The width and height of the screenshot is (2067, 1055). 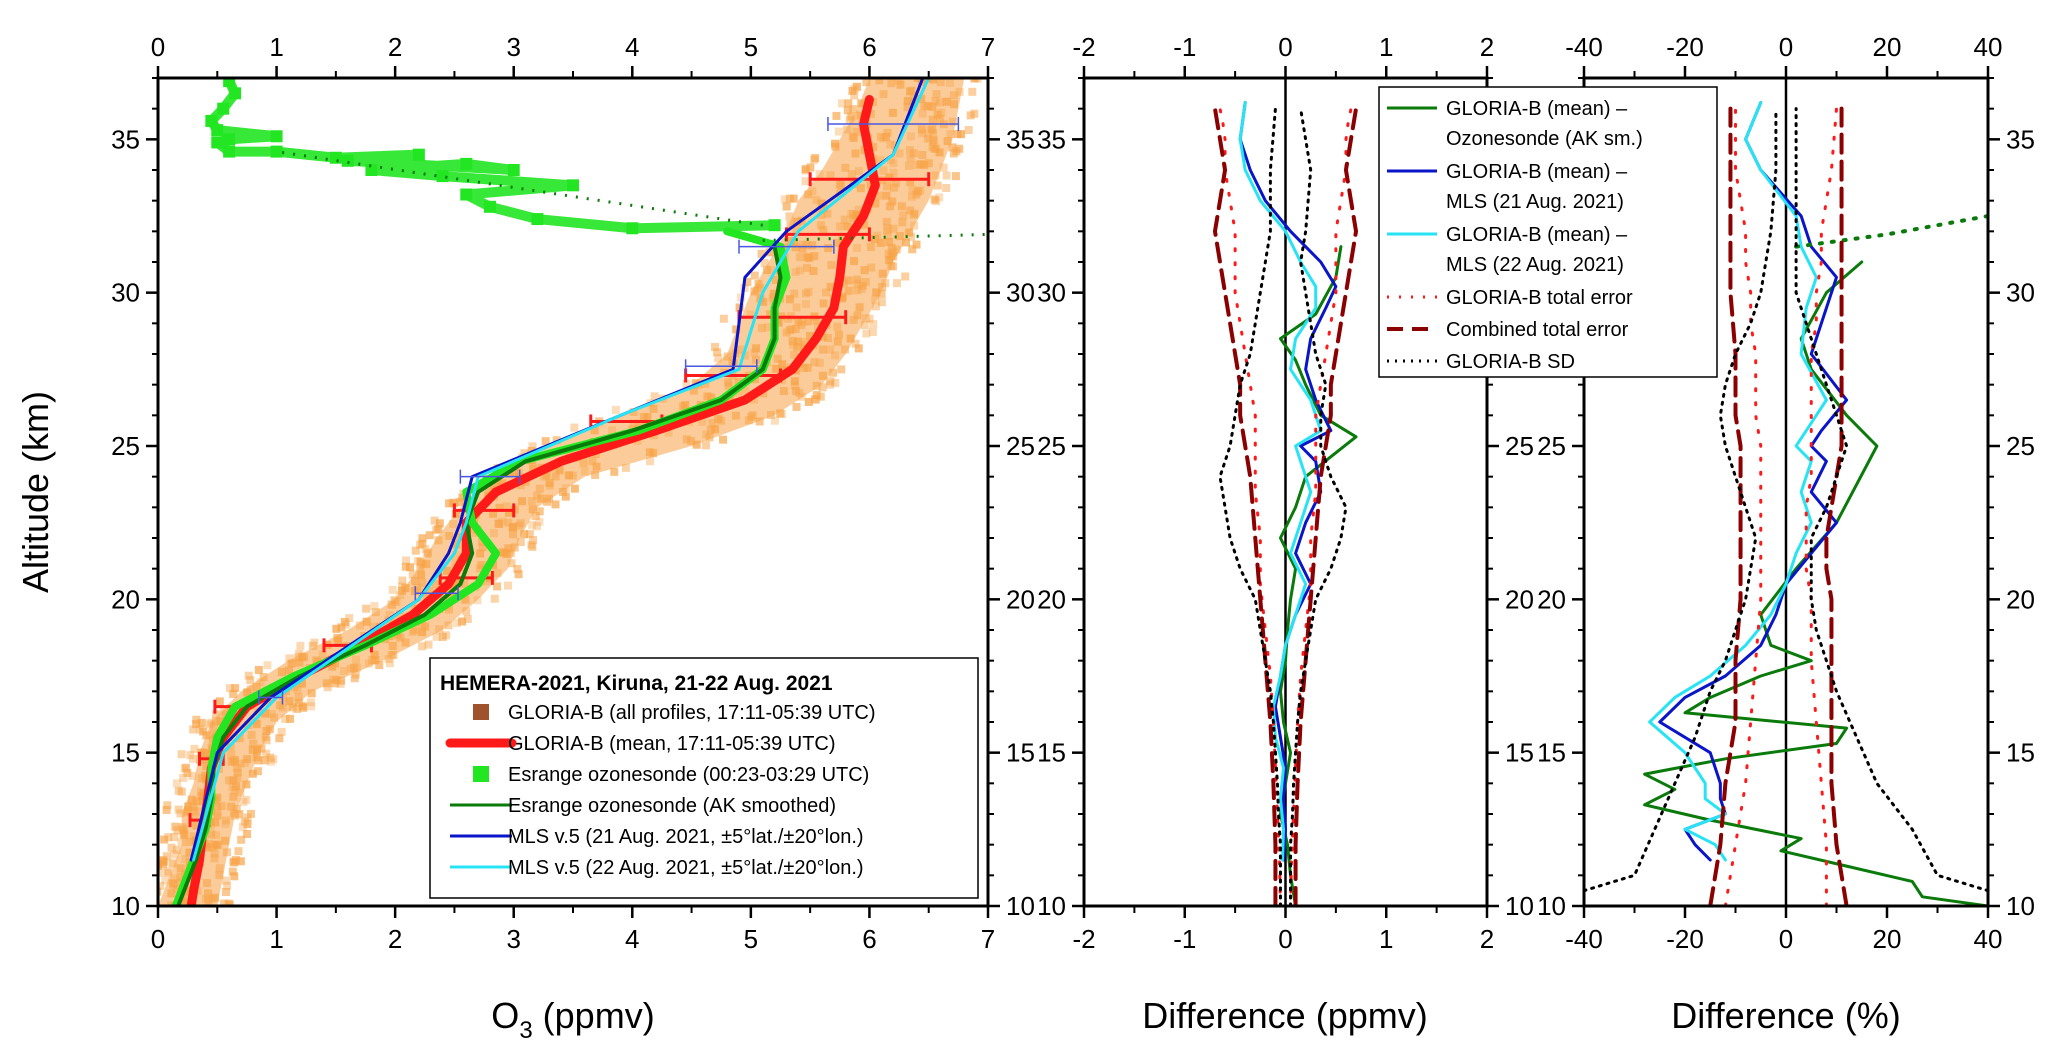 What do you see at coordinates (636, 683) in the screenshot?
I see `legend-main-title: HEMERA-2021, Kiruna, 21-22 Aug. 2021` at bounding box center [636, 683].